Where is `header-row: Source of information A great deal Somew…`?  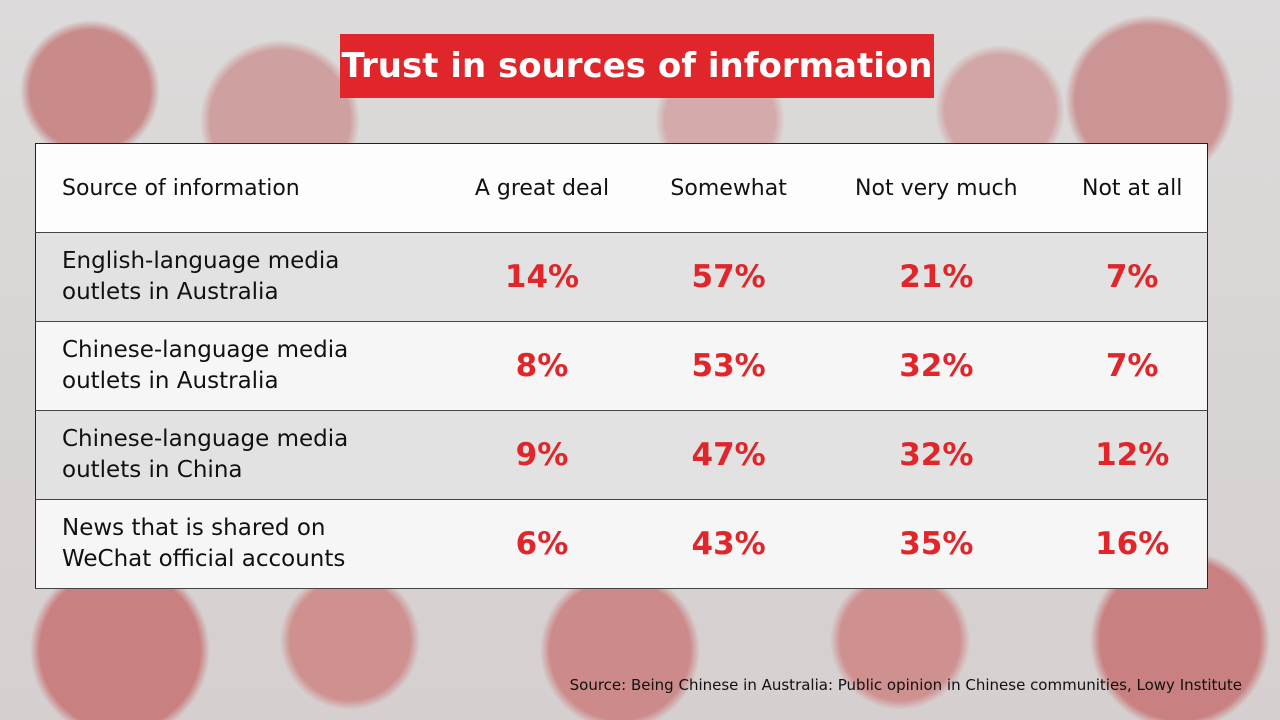
header-row: Source of information A great deal Somew… is located at coordinates (621, 188).